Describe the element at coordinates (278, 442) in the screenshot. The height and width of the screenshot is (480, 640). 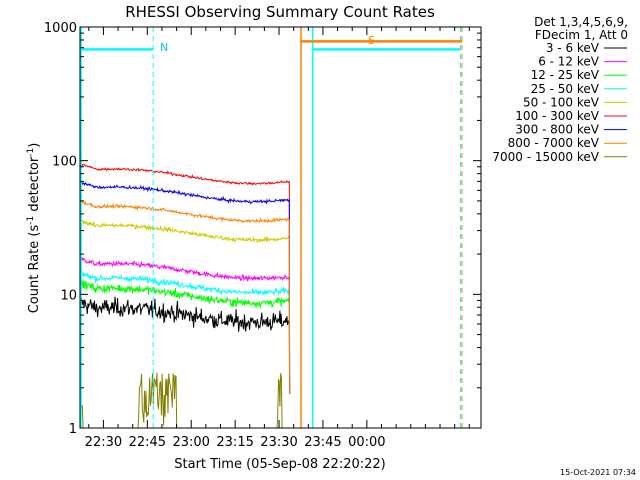
I see `x-tick-label: 23:30` at that location.